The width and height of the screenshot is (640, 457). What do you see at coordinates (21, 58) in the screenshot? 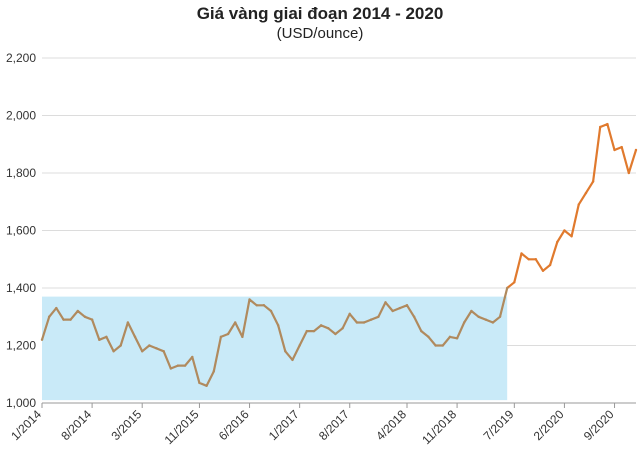
I see `y-tick-label: 2,200` at bounding box center [21, 58].